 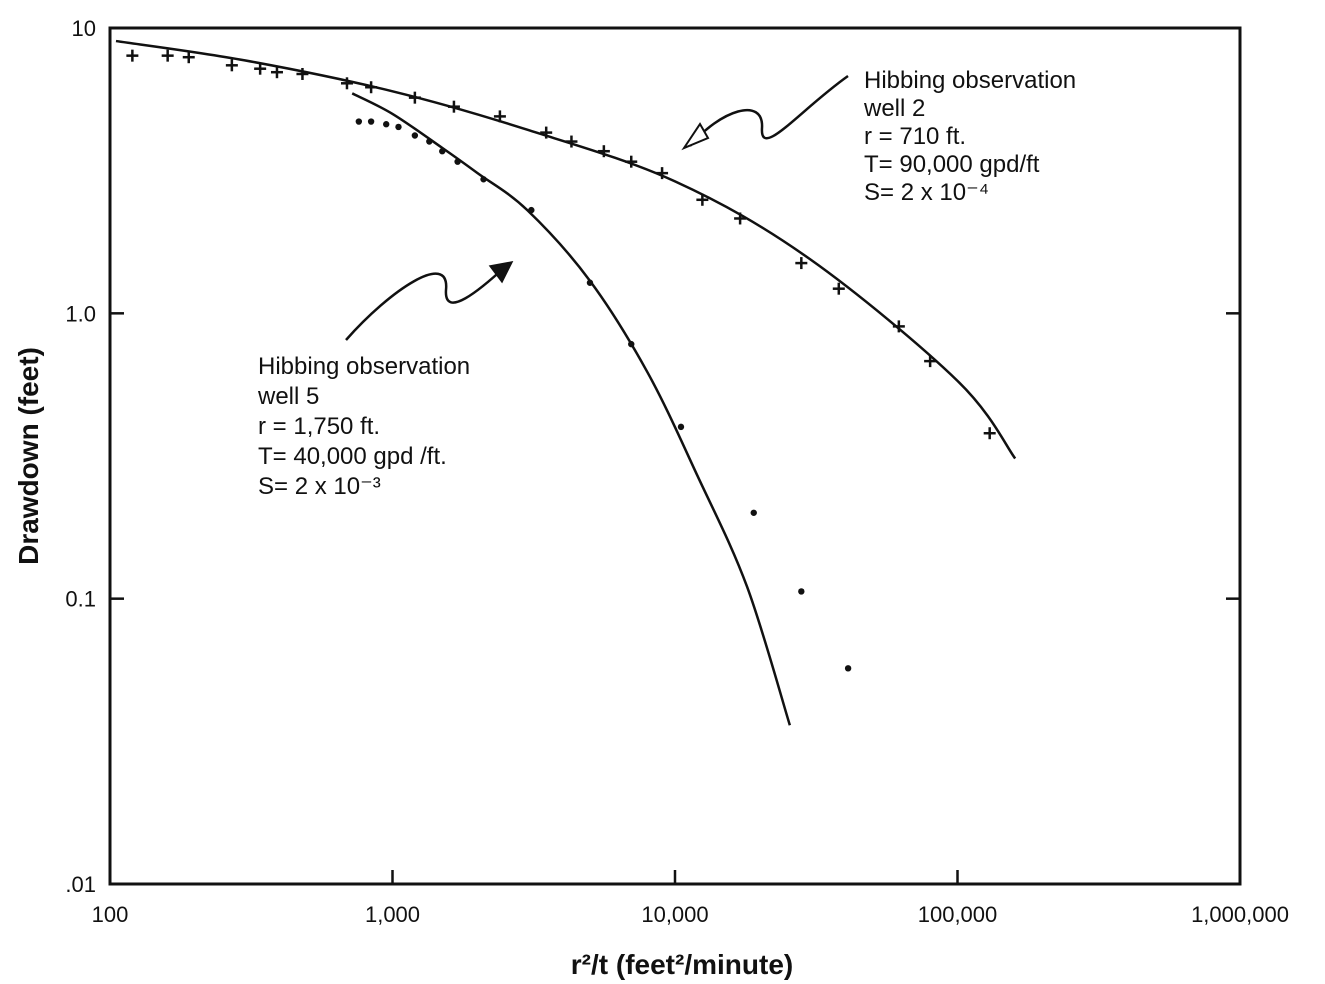 I want to click on x-tick-label: 1,000, so click(x=392, y=914).